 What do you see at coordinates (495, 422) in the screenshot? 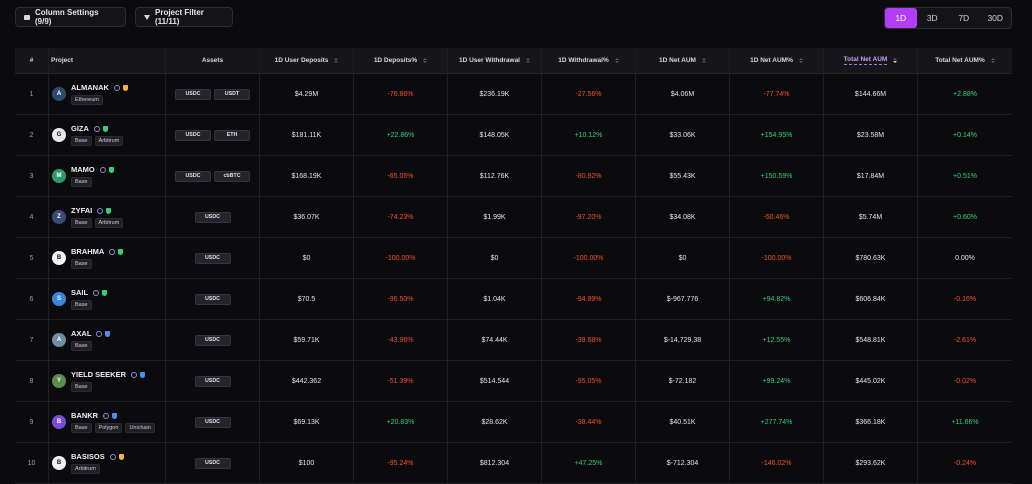
I see `withdrawal-cell: $28.62K` at bounding box center [495, 422].